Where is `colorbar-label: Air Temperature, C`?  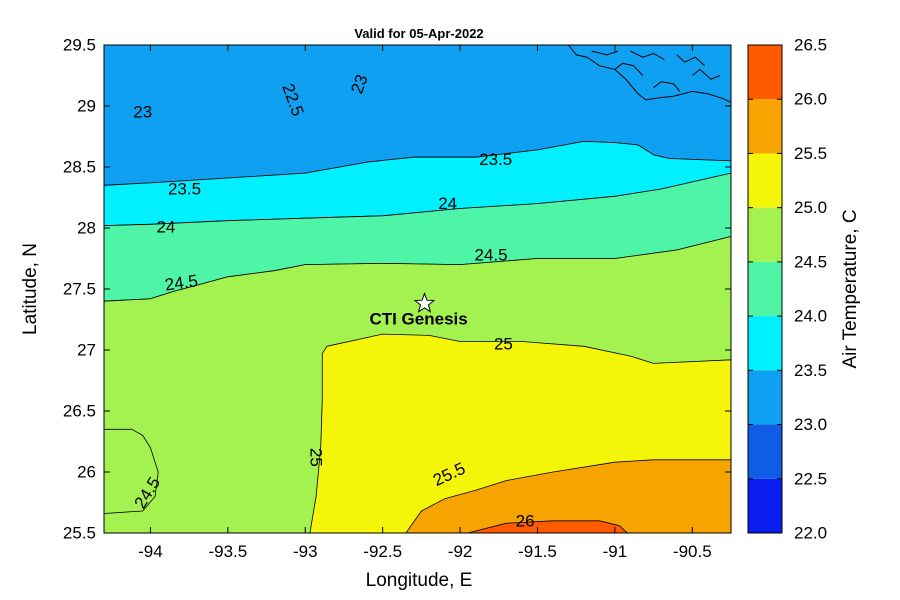
colorbar-label: Air Temperature, C is located at coordinates (850, 288).